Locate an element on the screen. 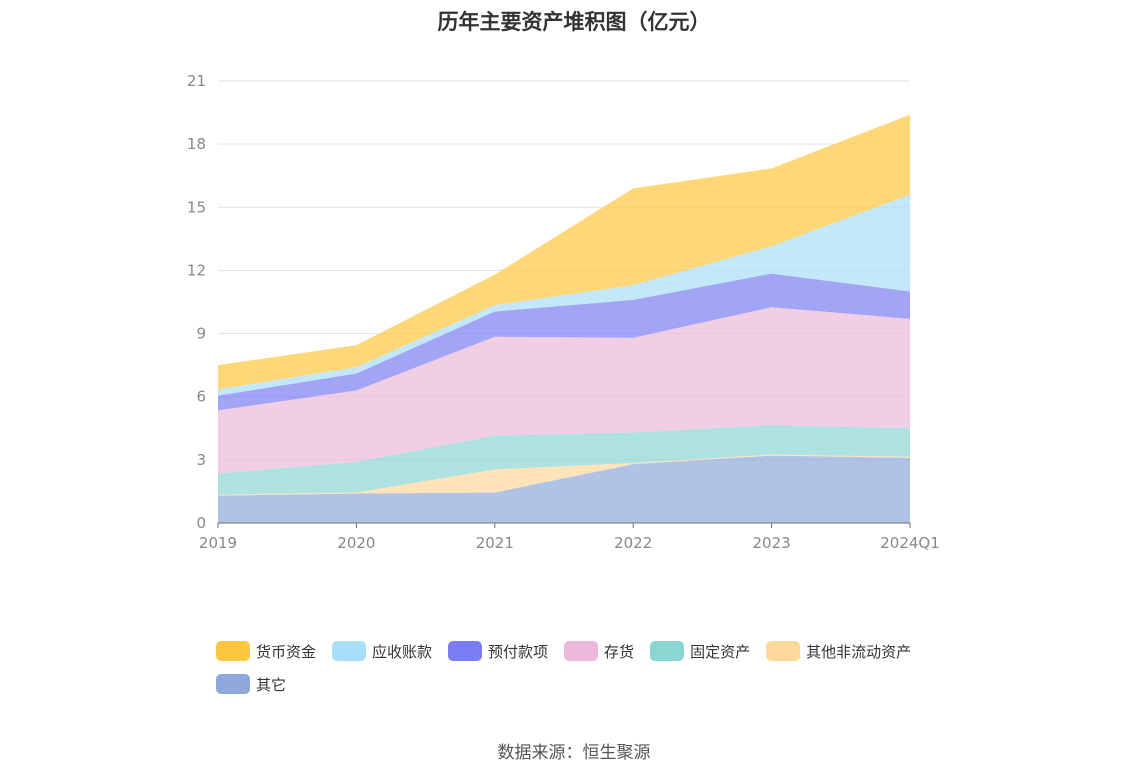  legend-item: 预付款项 is located at coordinates (498, 651).